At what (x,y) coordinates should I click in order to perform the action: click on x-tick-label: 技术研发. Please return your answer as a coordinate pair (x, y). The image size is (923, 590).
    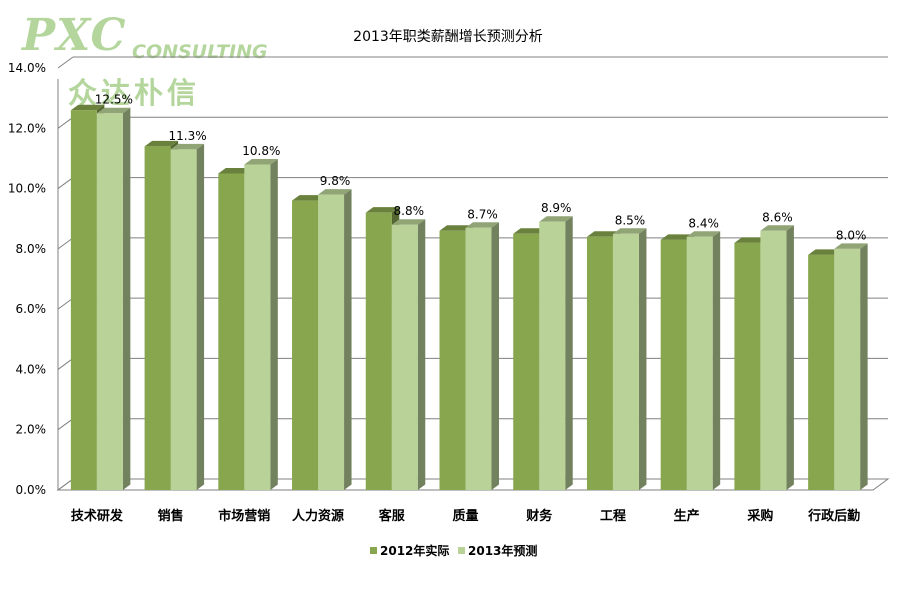
    Looking at the image, I should click on (97, 516).